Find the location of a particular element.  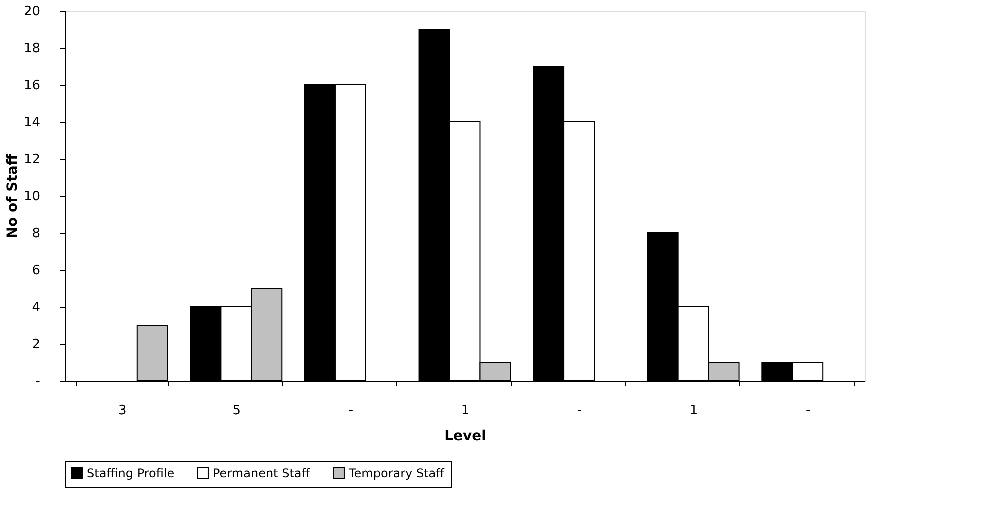

y-tick-label: 8 is located at coordinates (36, 234).